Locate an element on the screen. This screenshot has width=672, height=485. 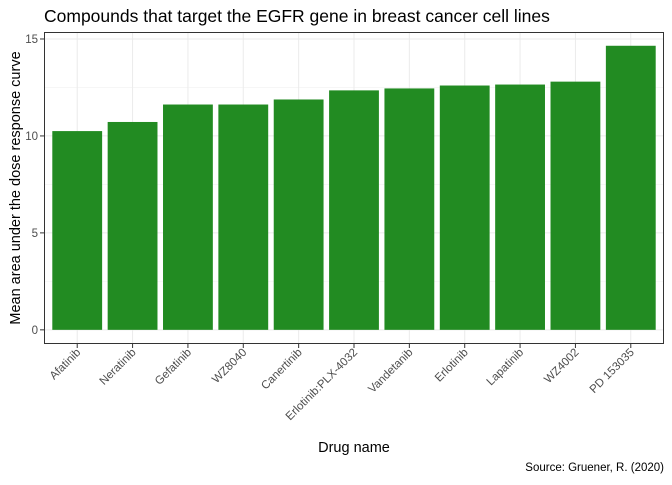
x-tick-label: Neratinib is located at coordinates (118, 367).